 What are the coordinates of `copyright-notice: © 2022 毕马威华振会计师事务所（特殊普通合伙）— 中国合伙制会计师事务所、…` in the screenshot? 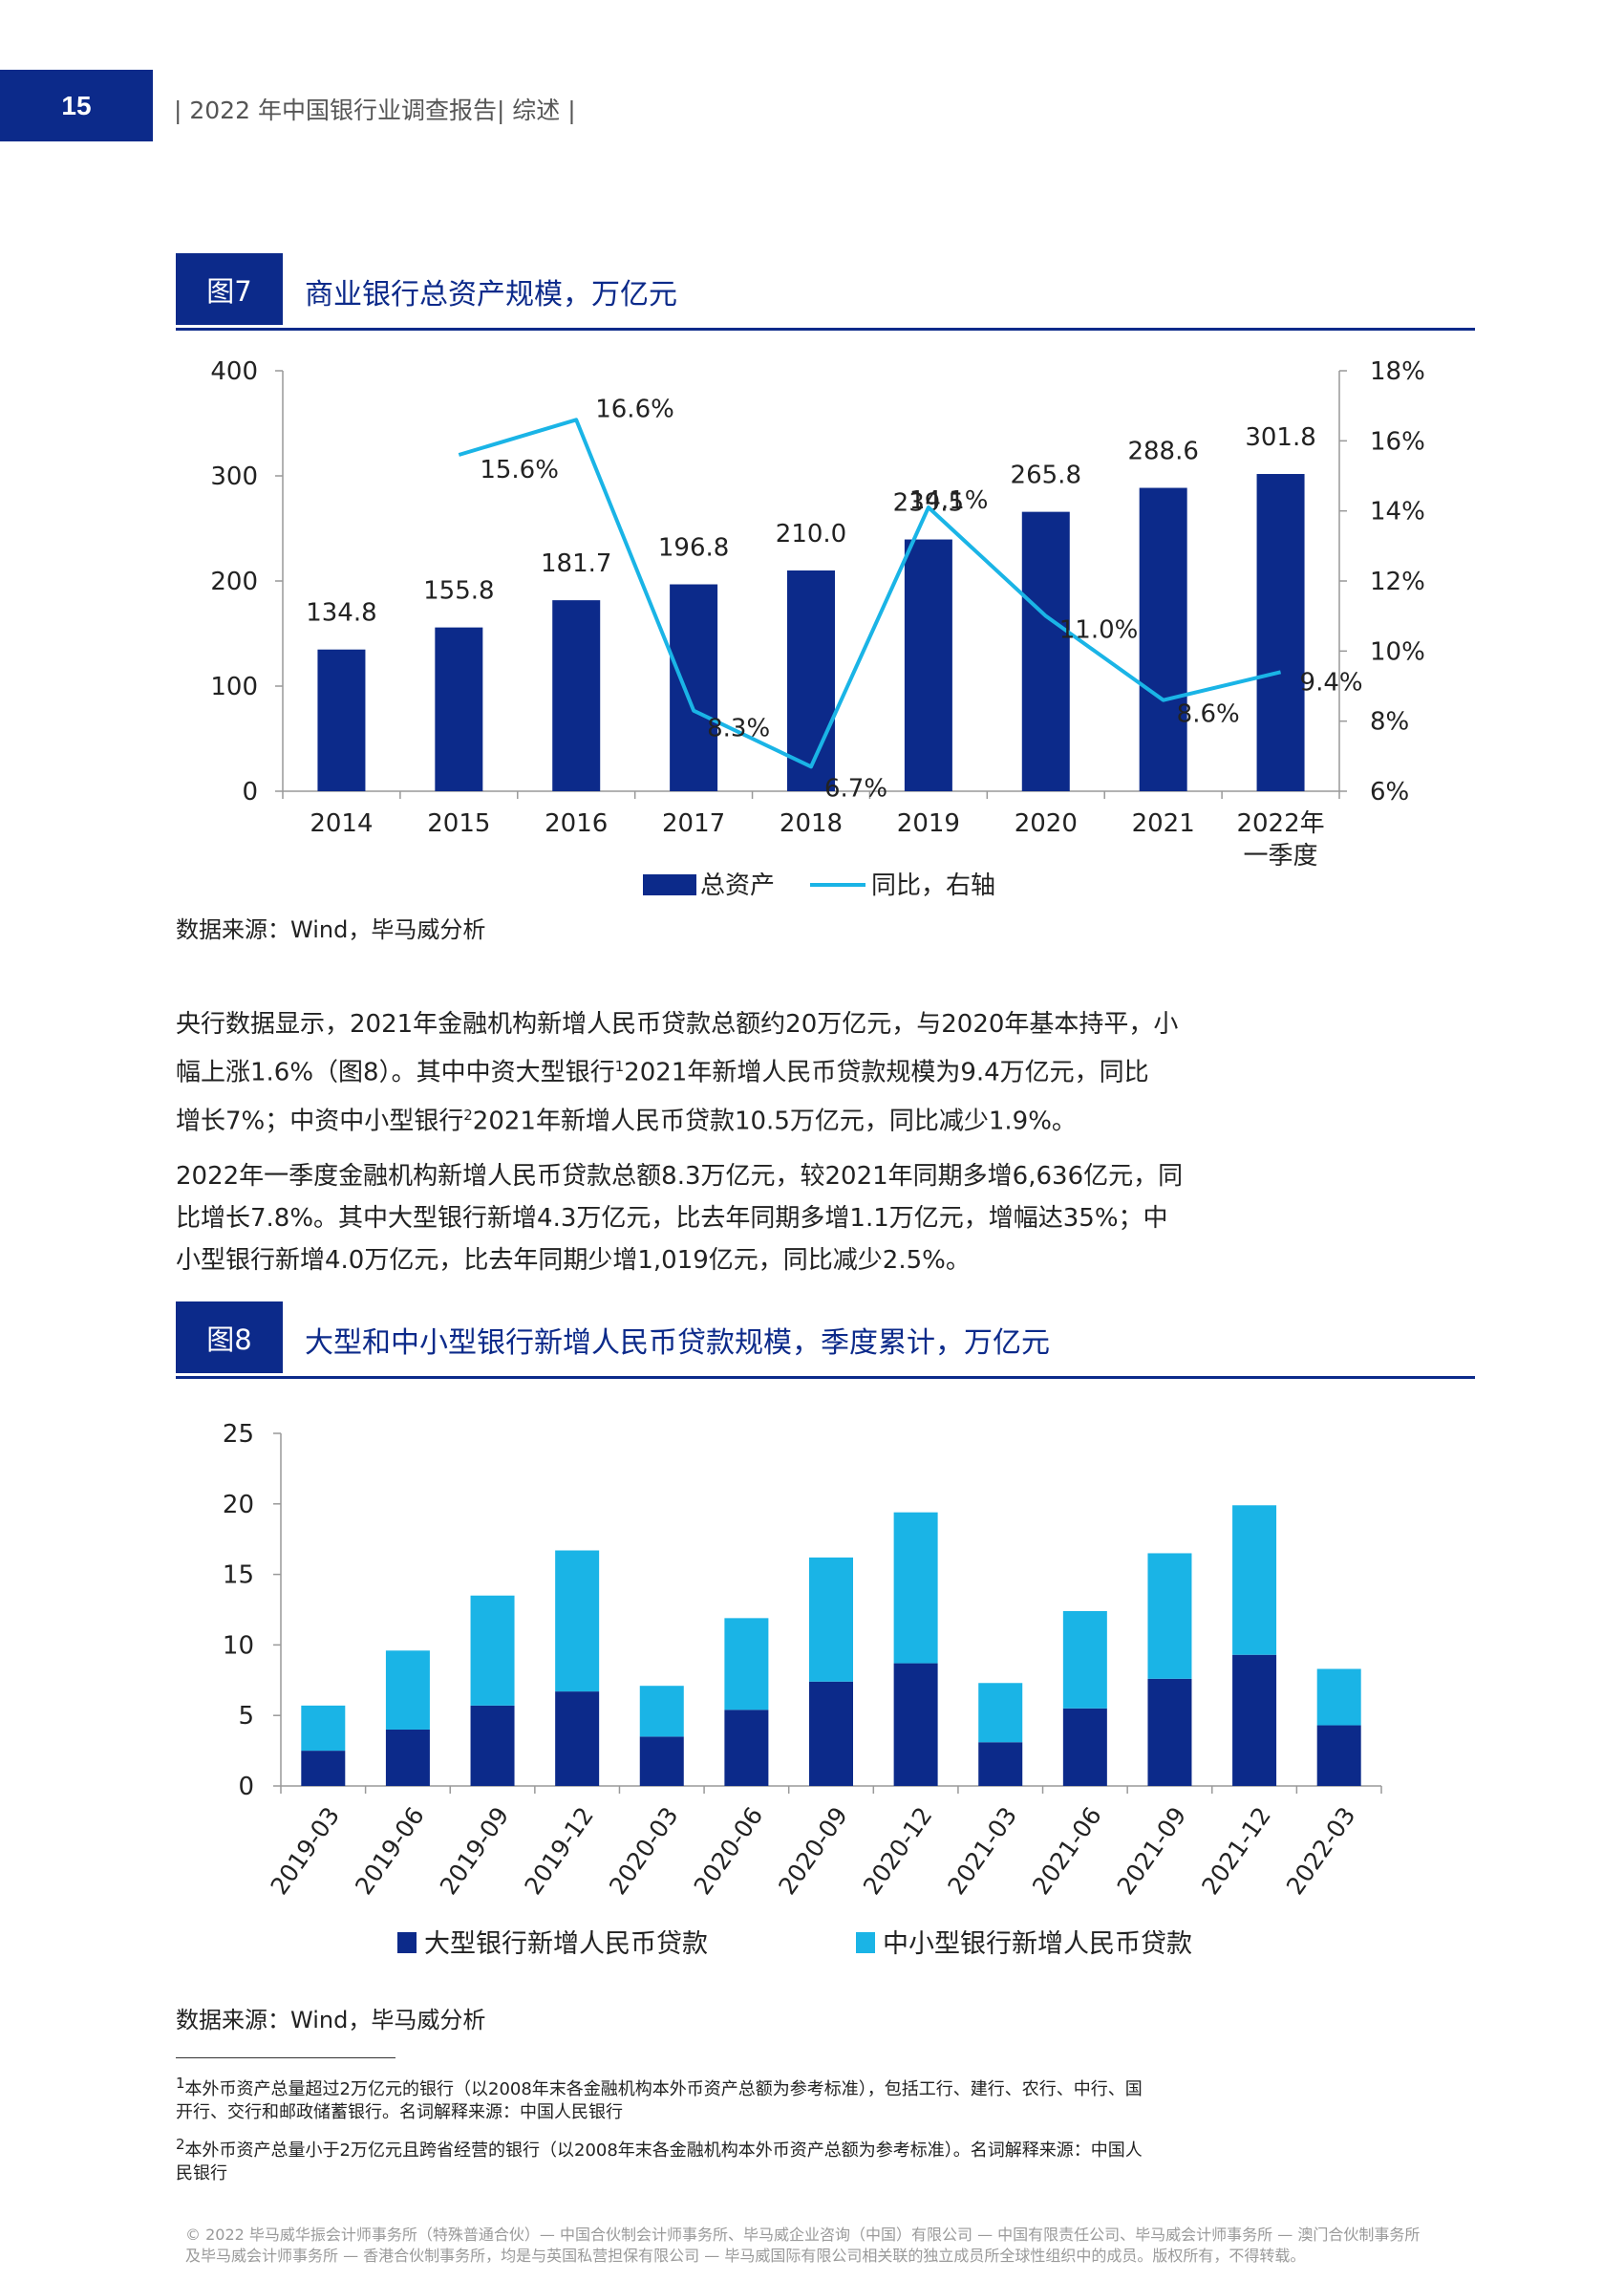 It's located at (803, 2245).